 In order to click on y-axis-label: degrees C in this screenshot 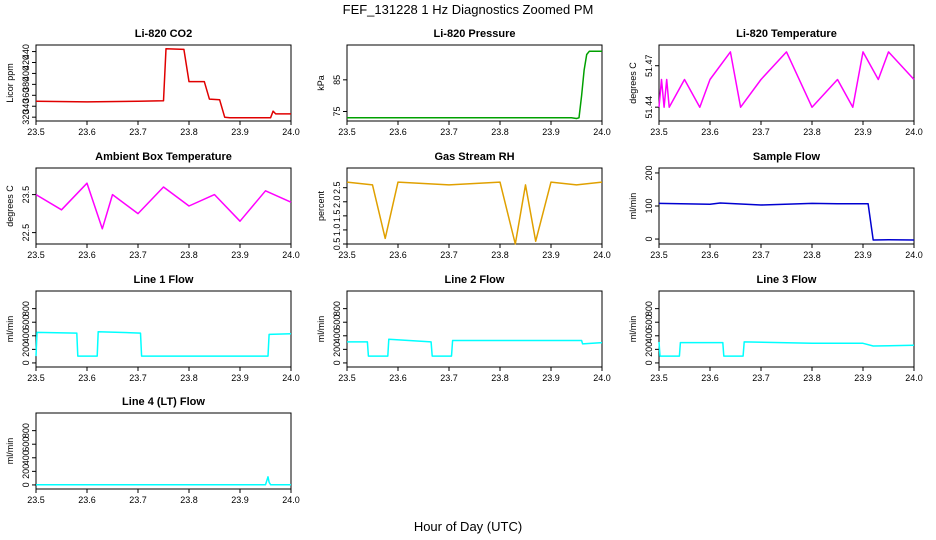, I will do `click(10, 206)`.